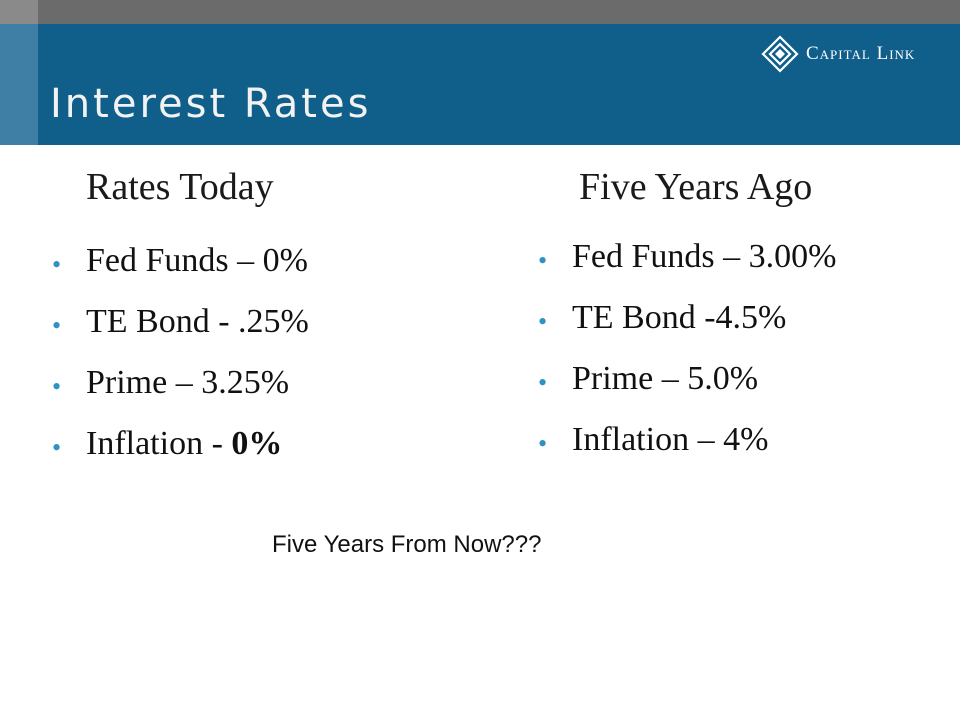 The height and width of the screenshot is (720, 960). Describe the element at coordinates (159, 443) in the screenshot. I see `item-text: Inflation -` at that location.